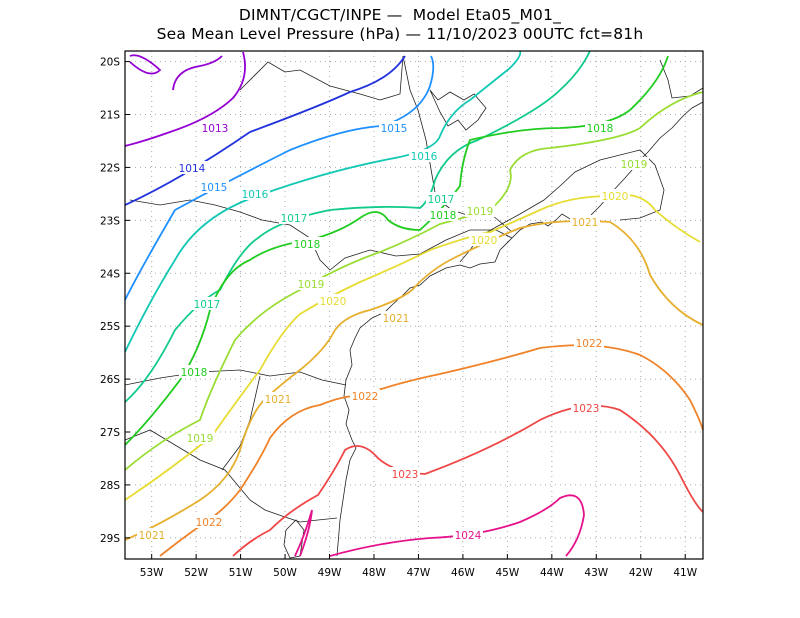 This screenshot has height=618, width=800. I want to click on x-tick-label: 42W, so click(641, 573).